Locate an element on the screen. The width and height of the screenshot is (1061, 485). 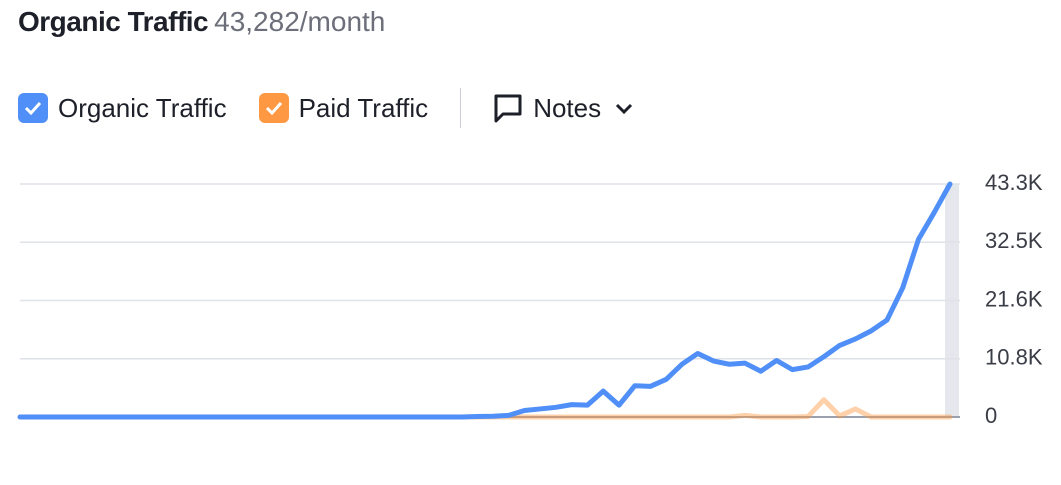
chart-title: Organic Traffic is located at coordinates (113, 21).